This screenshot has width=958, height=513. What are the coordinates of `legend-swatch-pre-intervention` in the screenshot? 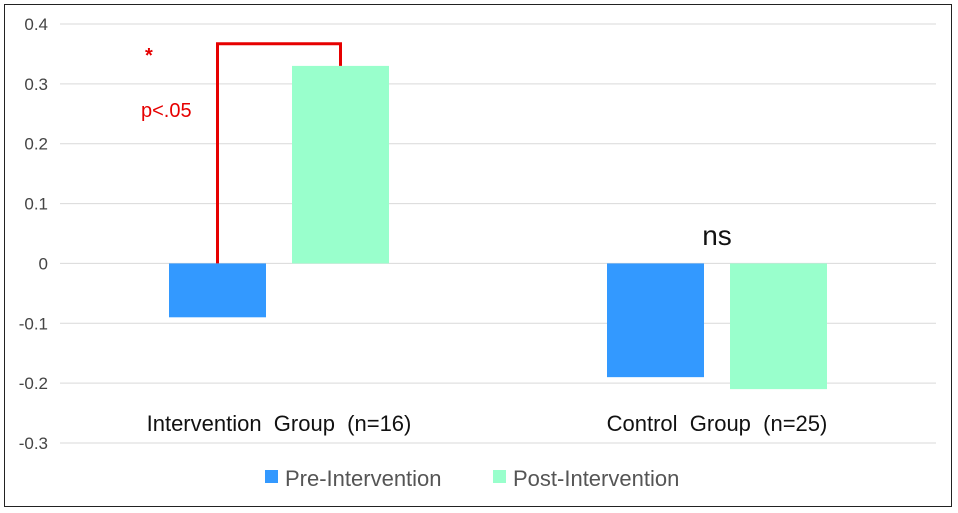 It's located at (271, 476).